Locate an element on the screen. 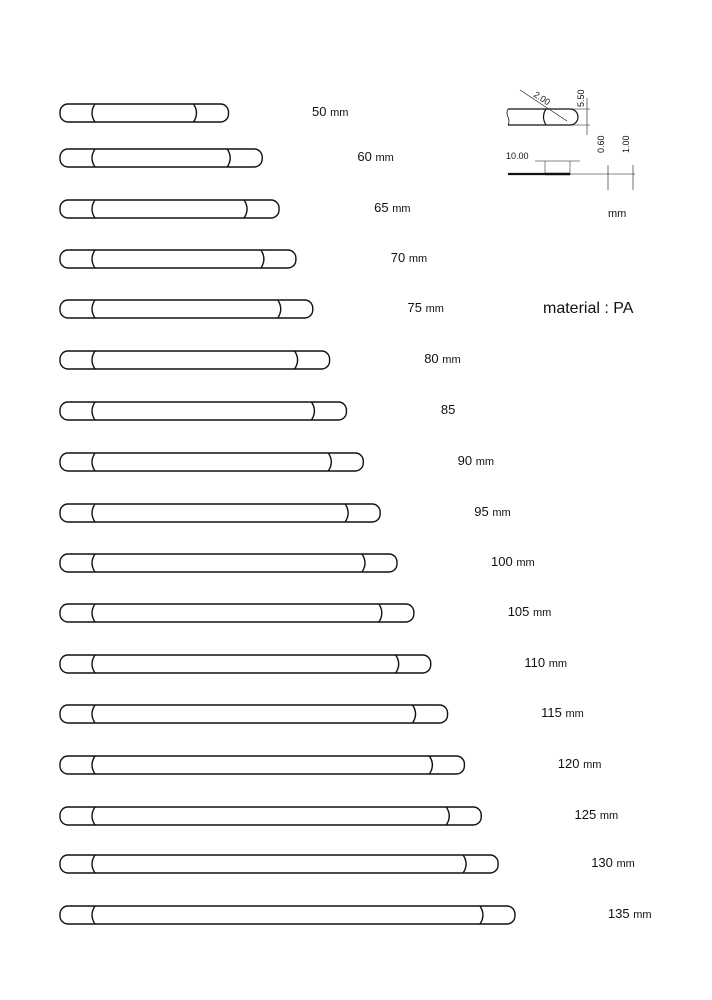 The image size is (712, 1000). strip-length-label: 115 mm is located at coordinates (562, 712).